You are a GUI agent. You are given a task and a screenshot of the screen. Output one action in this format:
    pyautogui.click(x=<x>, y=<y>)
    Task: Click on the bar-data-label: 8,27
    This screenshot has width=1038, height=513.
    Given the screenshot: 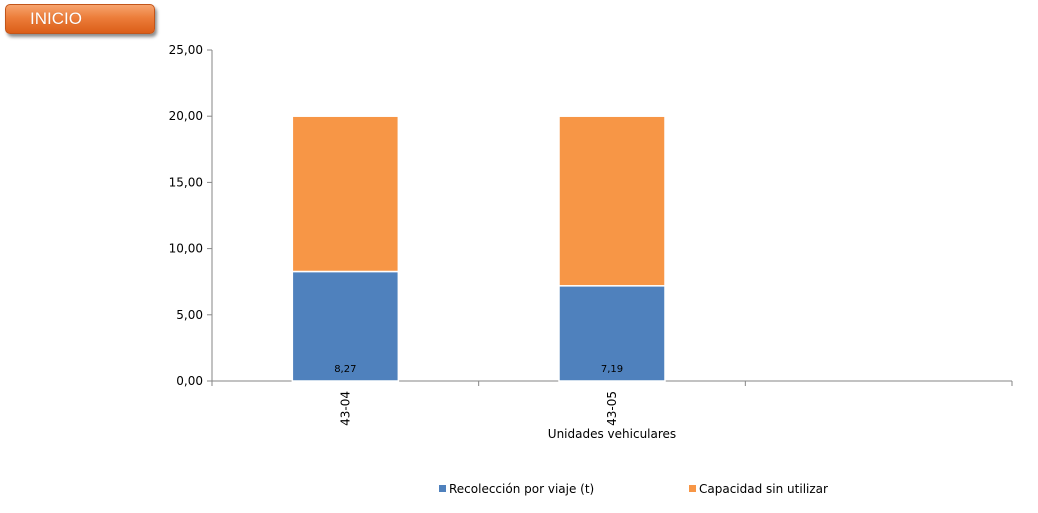 What is the action you would take?
    pyautogui.click(x=345, y=369)
    